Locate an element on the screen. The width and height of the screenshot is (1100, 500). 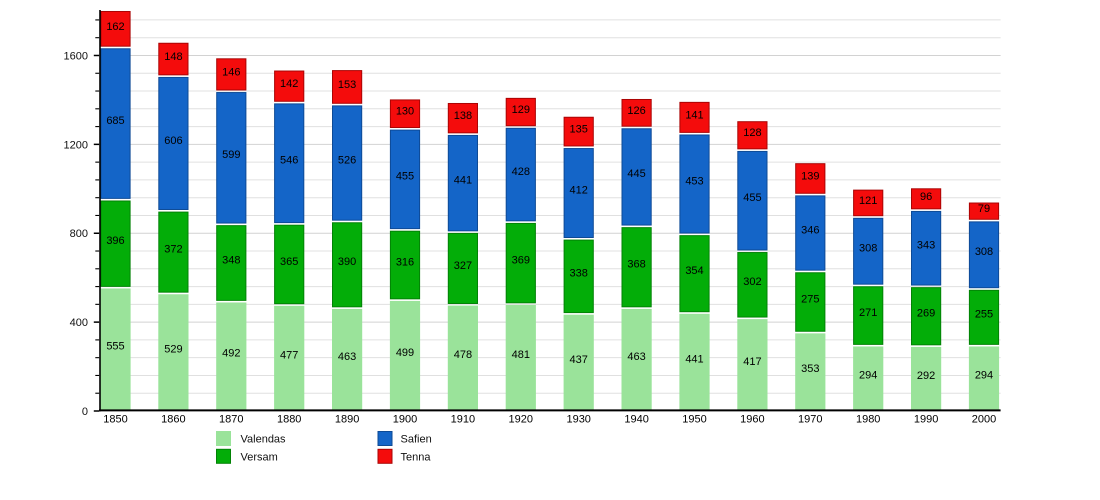
svg-text: 275 is located at coordinates (810, 299).